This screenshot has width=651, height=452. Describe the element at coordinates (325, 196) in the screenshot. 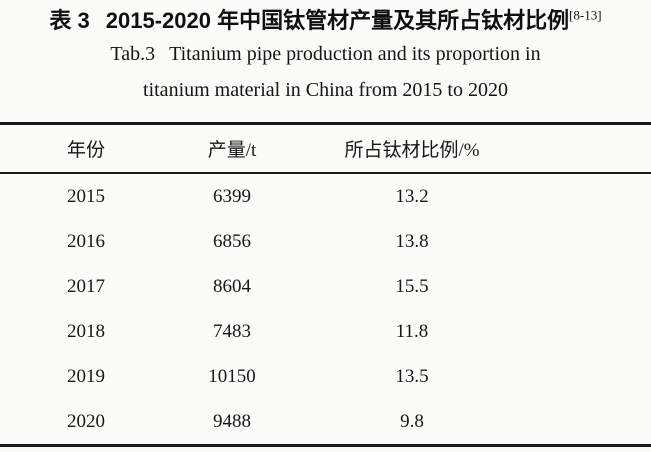

I see `table-row: 2015 6399 13.2` at that location.